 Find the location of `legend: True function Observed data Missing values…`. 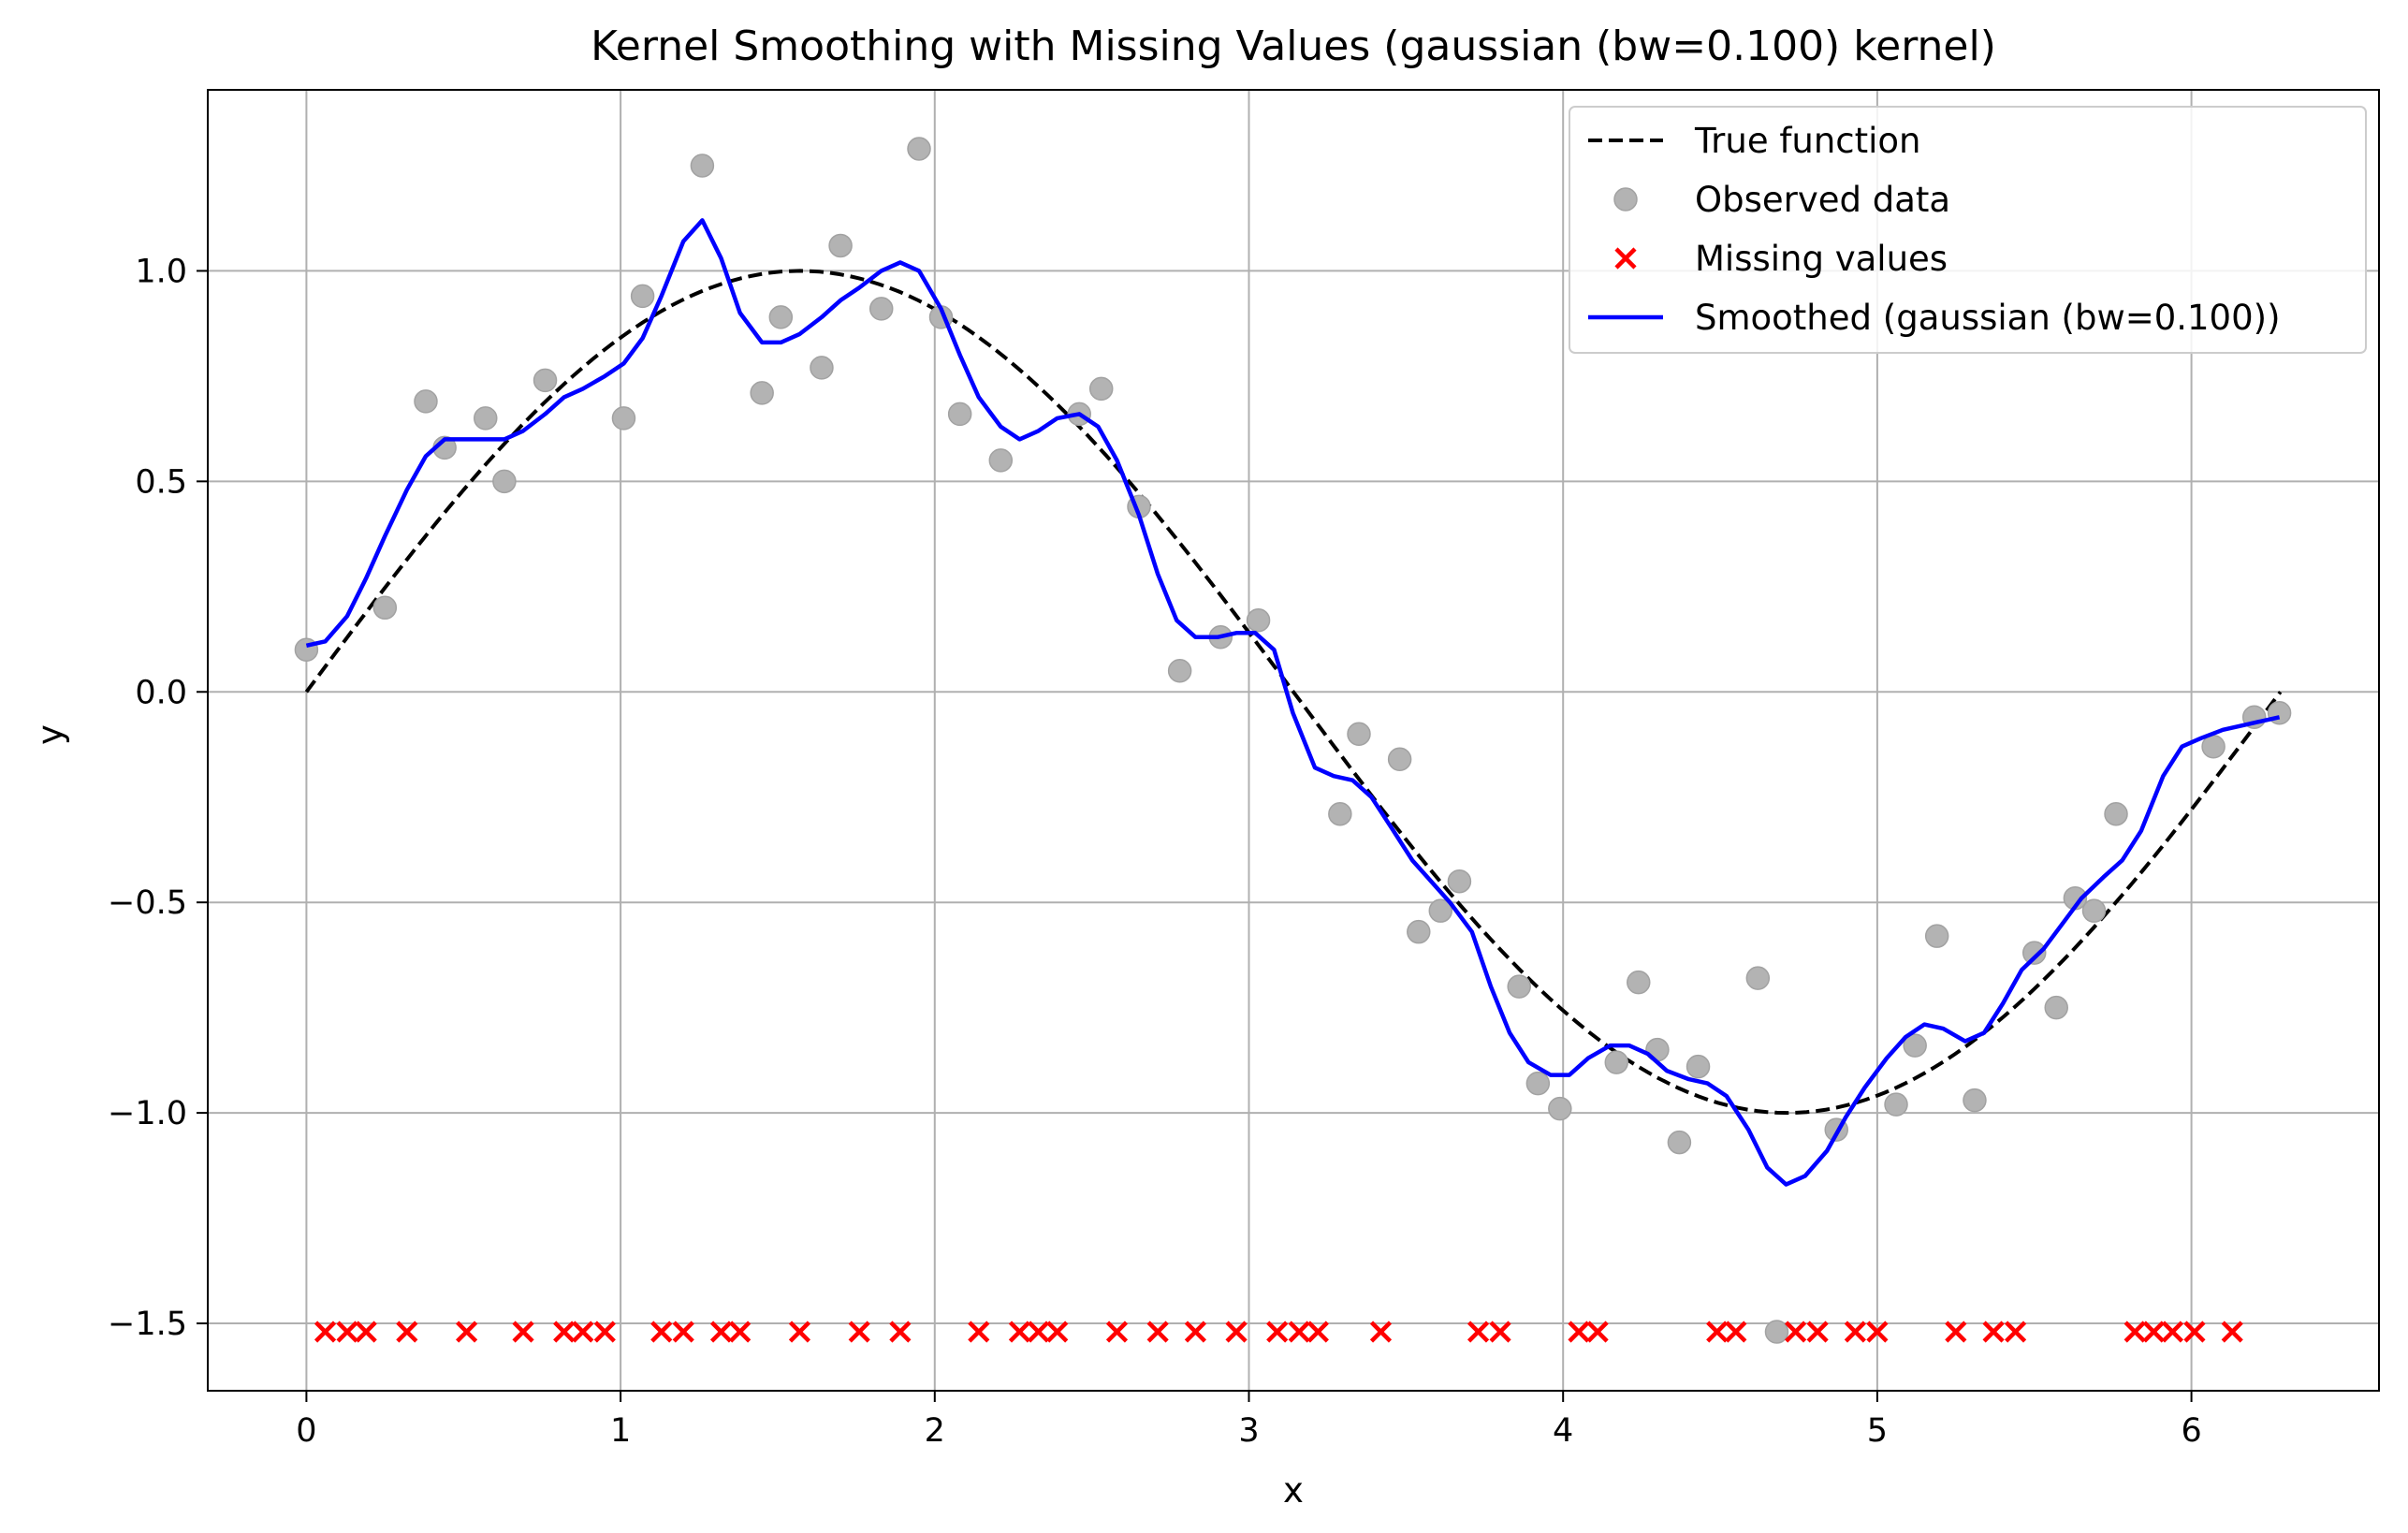

legend: True function Observed data Missing values… is located at coordinates (1968, 230).